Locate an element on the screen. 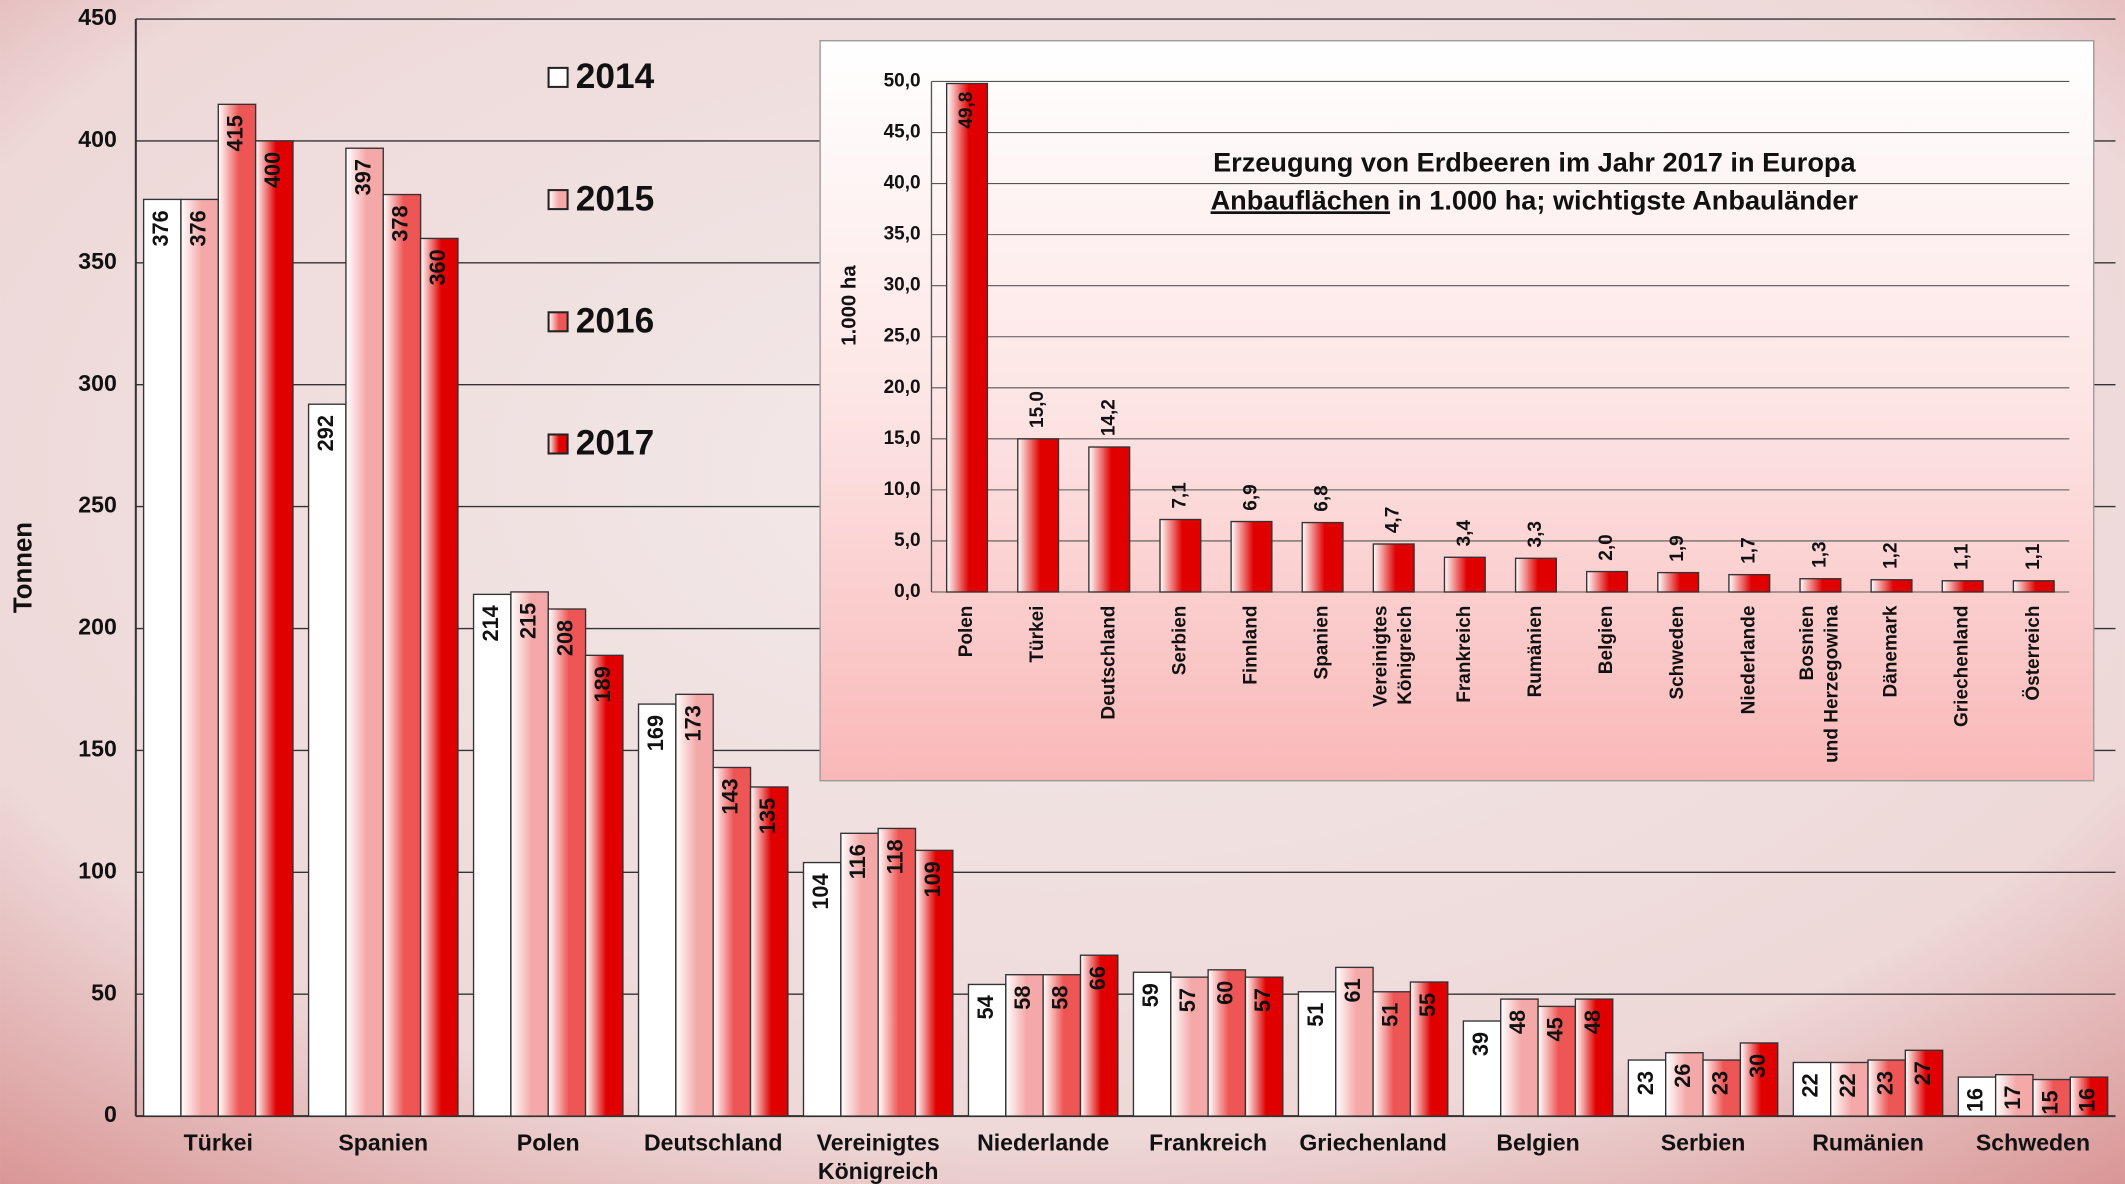 This screenshot has height=1184, width=2125. value-label: 57 is located at coordinates (1262, 1000).